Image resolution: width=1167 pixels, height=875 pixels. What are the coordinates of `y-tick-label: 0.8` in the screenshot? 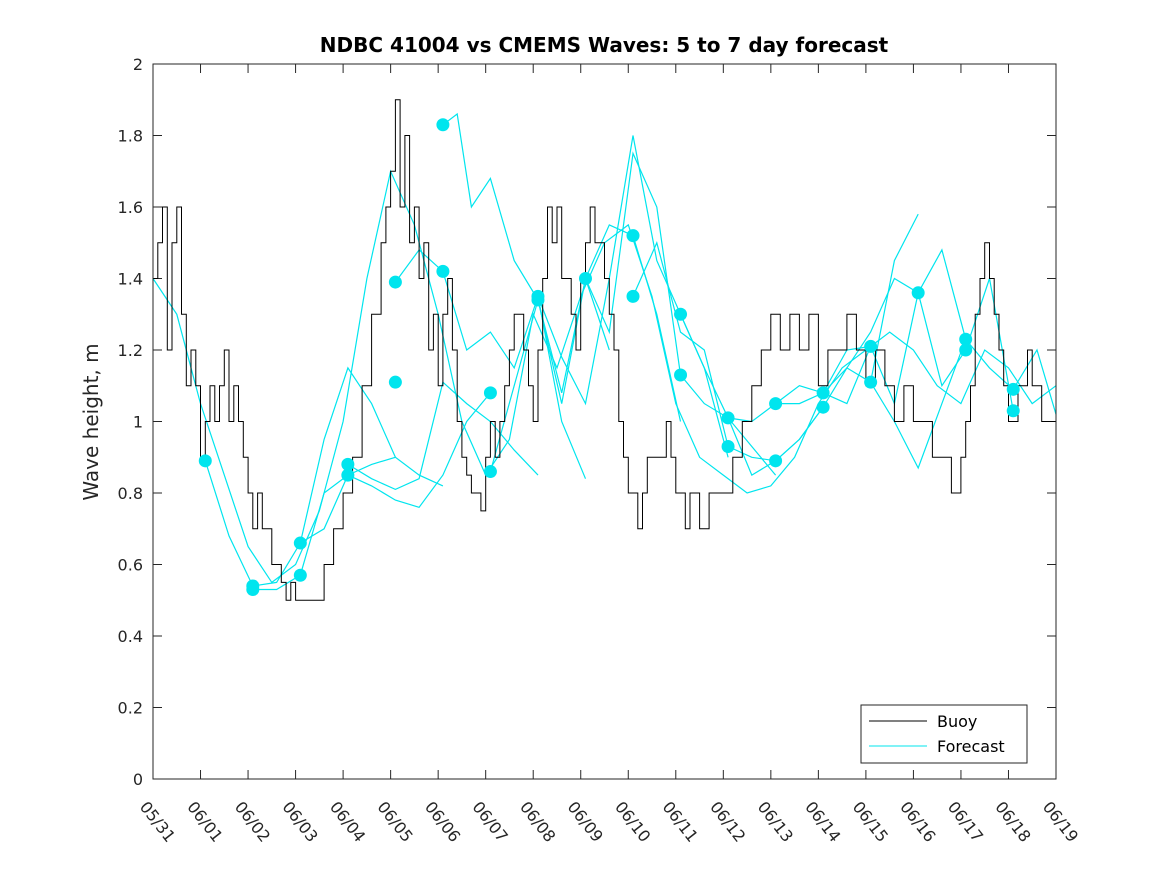 It's located at (130, 493).